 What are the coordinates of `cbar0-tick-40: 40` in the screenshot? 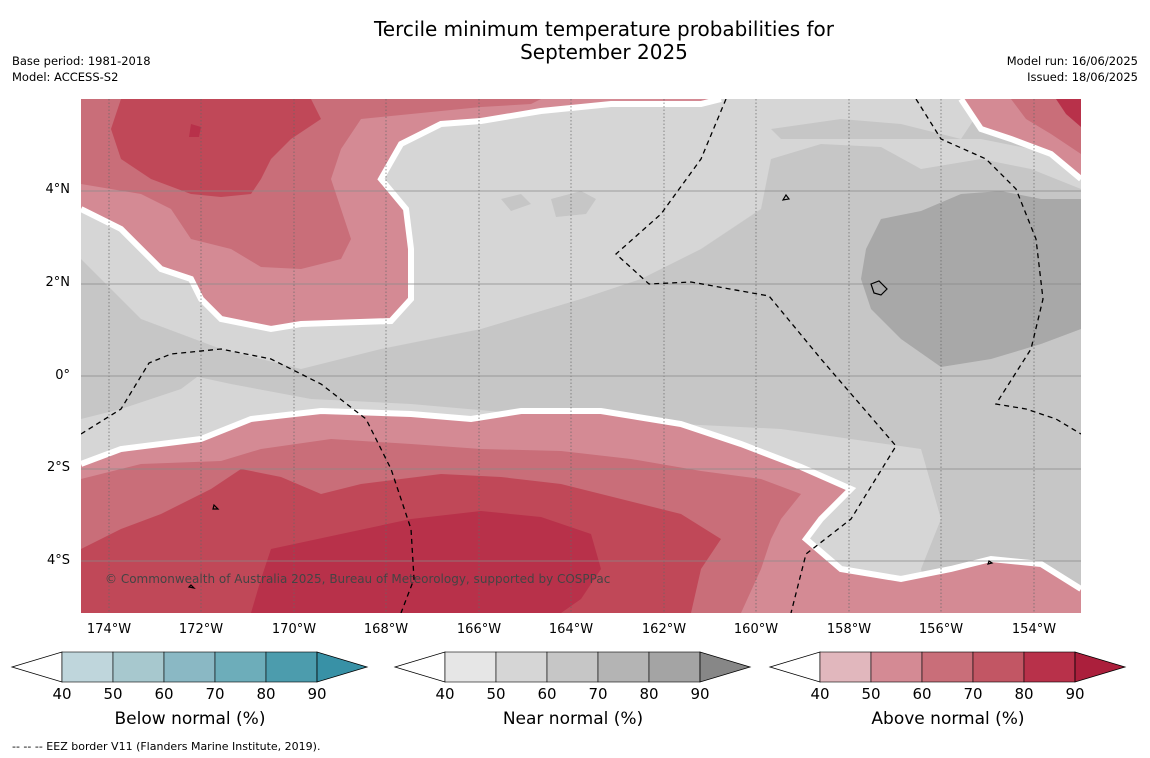 It's located at (62, 694).